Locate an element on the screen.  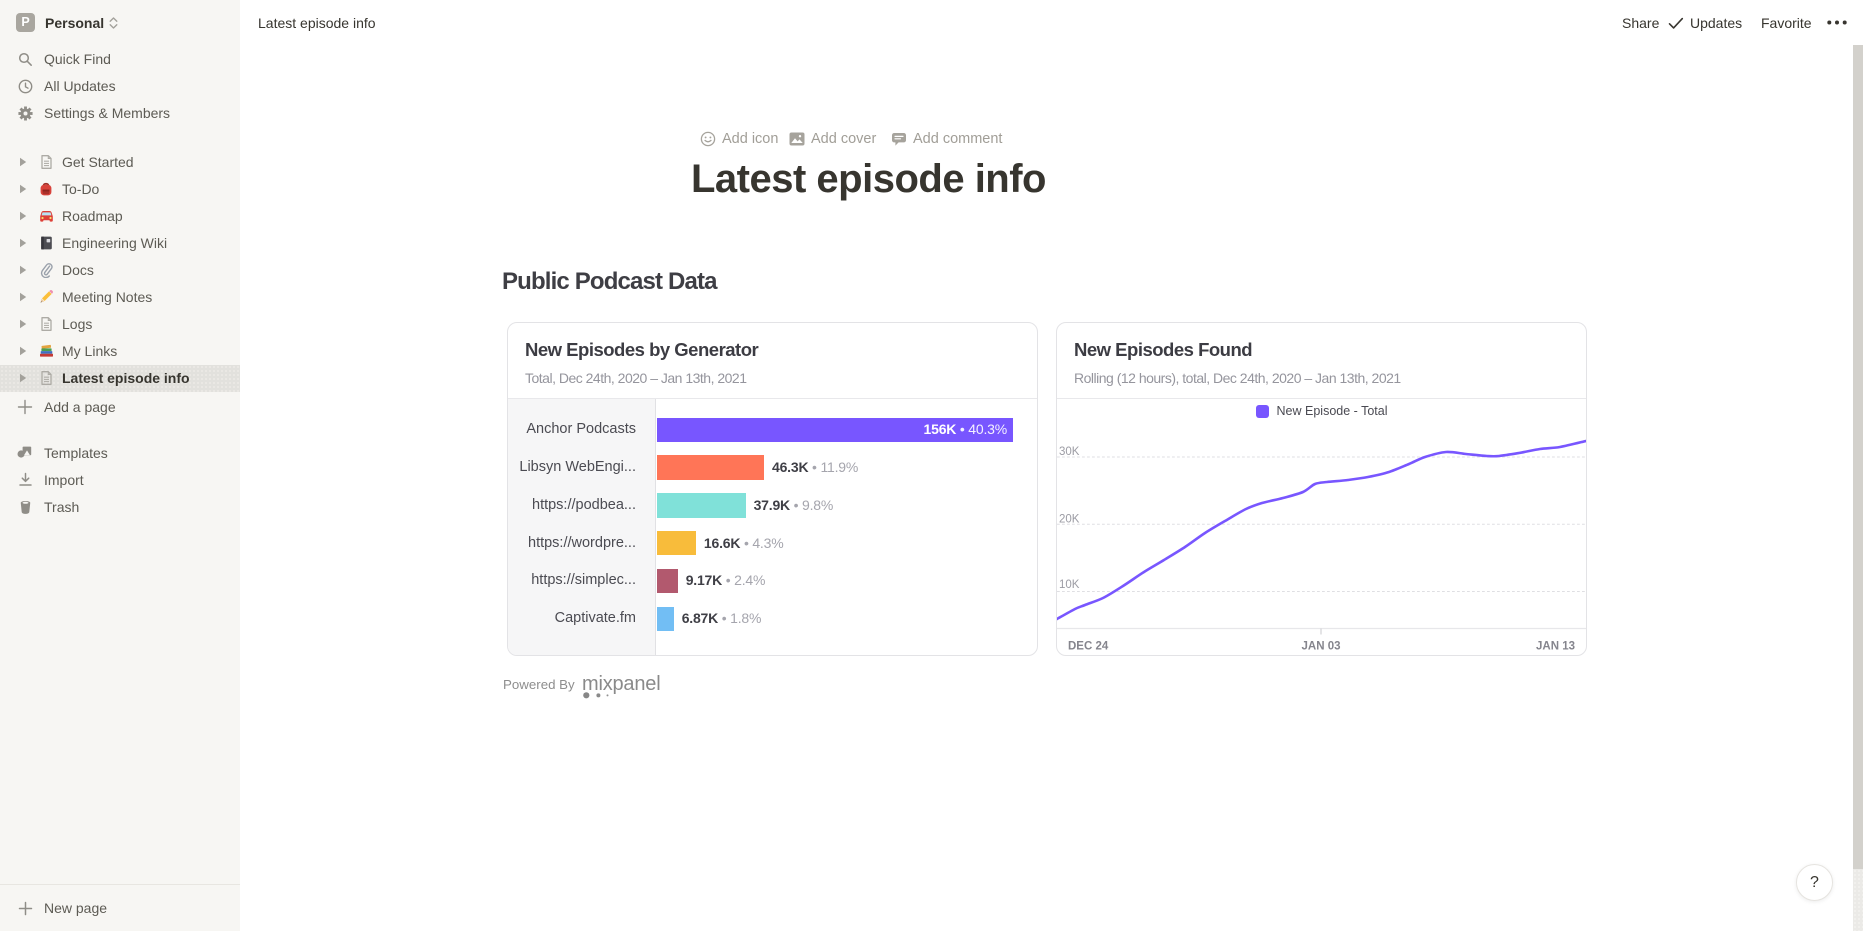
svg-text: 30K is located at coordinates (1069, 452).